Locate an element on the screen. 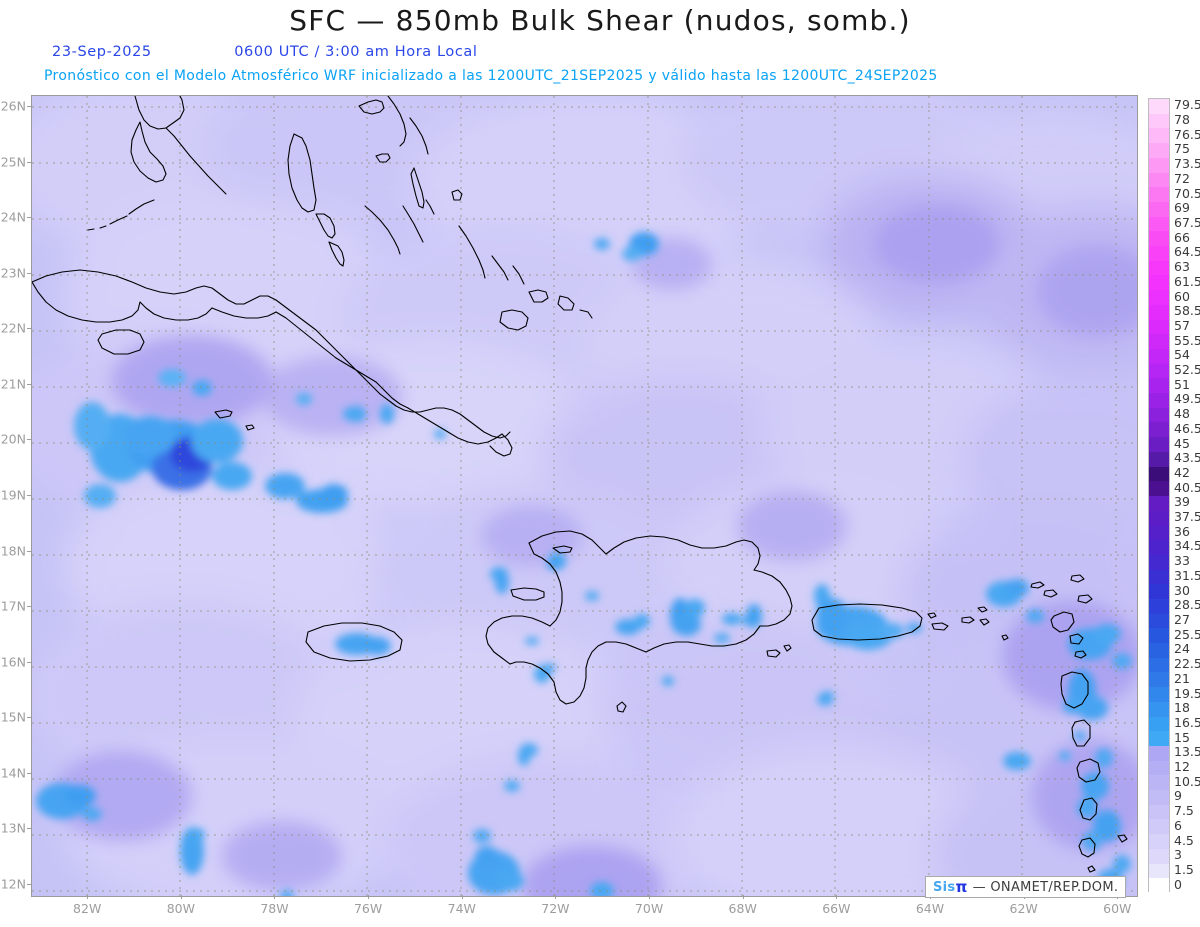 This screenshot has height=927, width=1200. colorbar-tick-label: 76.5 is located at coordinates (1187, 134).